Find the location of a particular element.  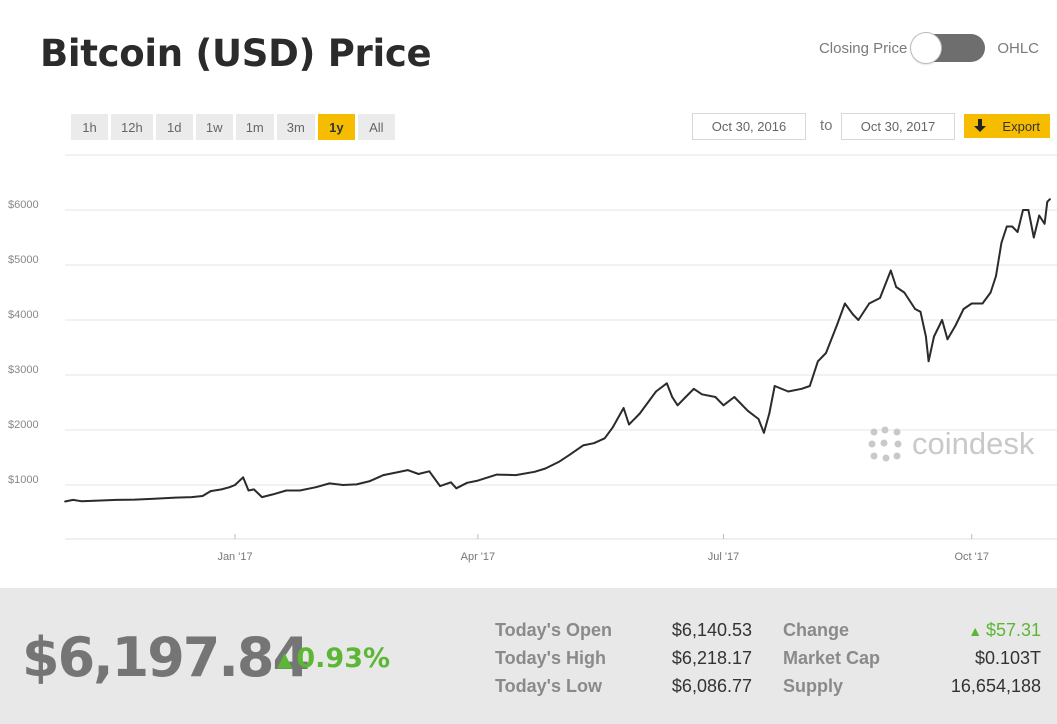

y-tick-label: $4000 is located at coordinates (23, 315).